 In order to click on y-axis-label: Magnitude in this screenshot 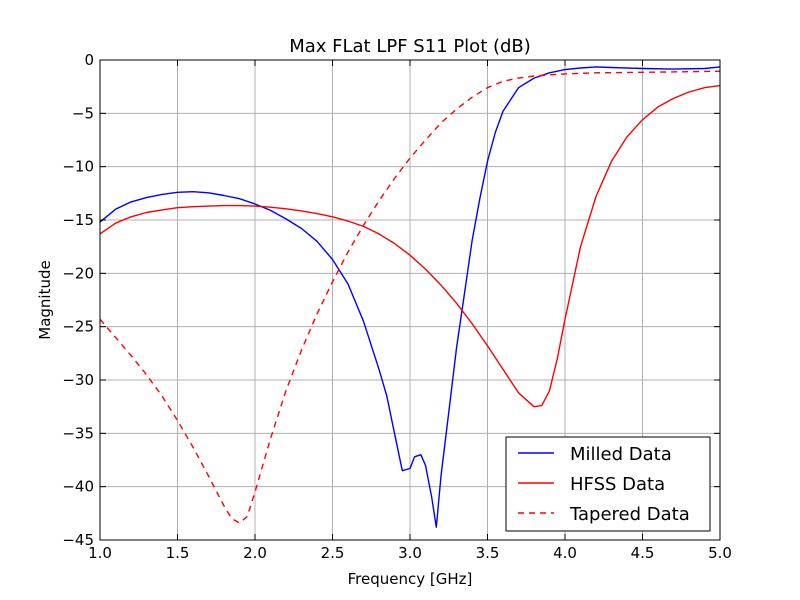, I will do `click(45, 299)`.